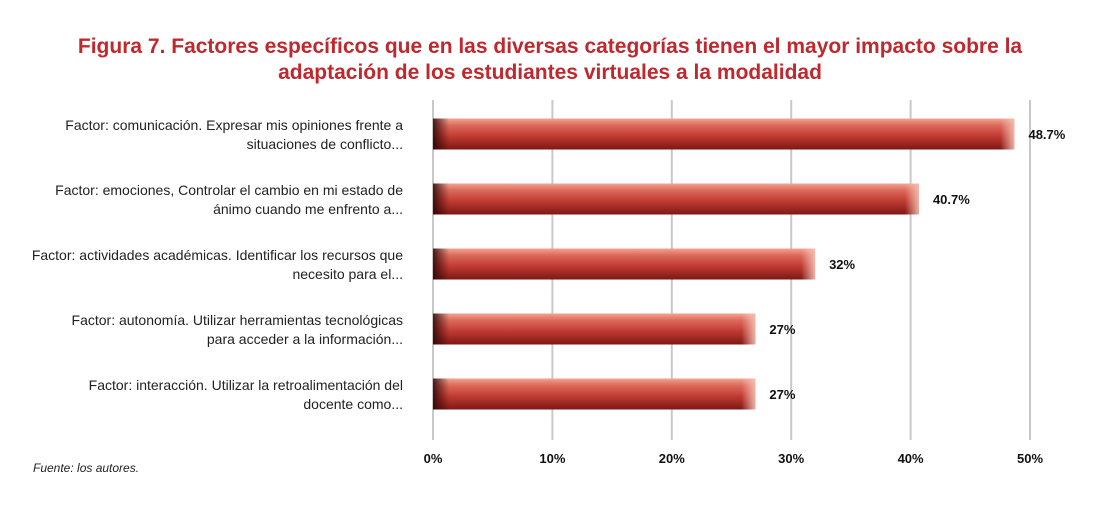 Image resolution: width=1100 pixels, height=506 pixels. Describe the element at coordinates (433, 458) in the screenshot. I see `x-tick-label: 0%` at that location.